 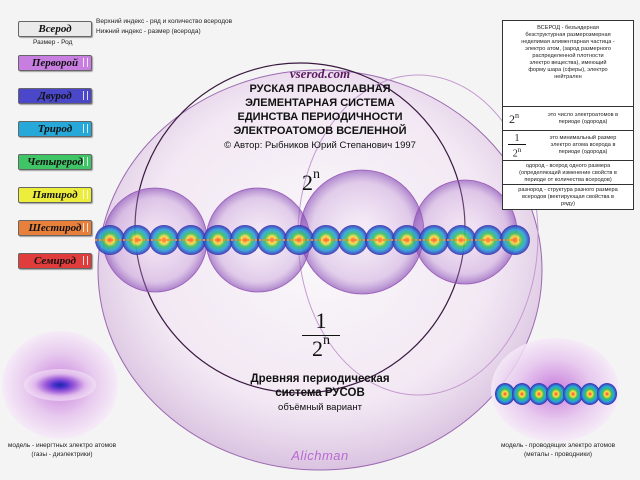 What do you see at coordinates (583, 145) in the screenshot?
I see `info-text-line: электро атома всерода в` at bounding box center [583, 145].